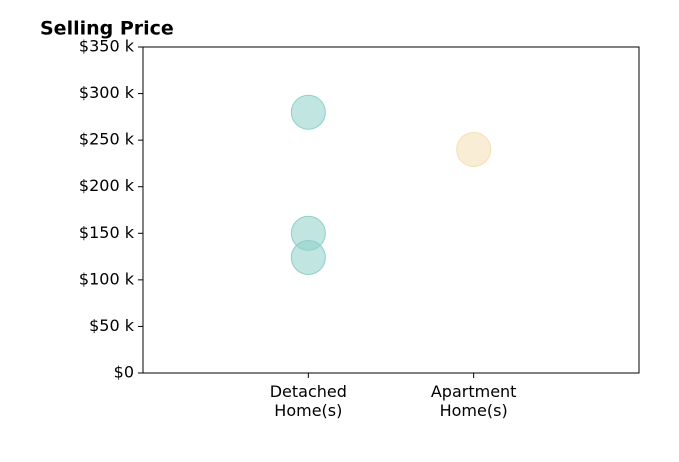 This screenshot has width=679, height=462. Describe the element at coordinates (107, 139) in the screenshot. I see `y-tick-label: $250 k` at that location.